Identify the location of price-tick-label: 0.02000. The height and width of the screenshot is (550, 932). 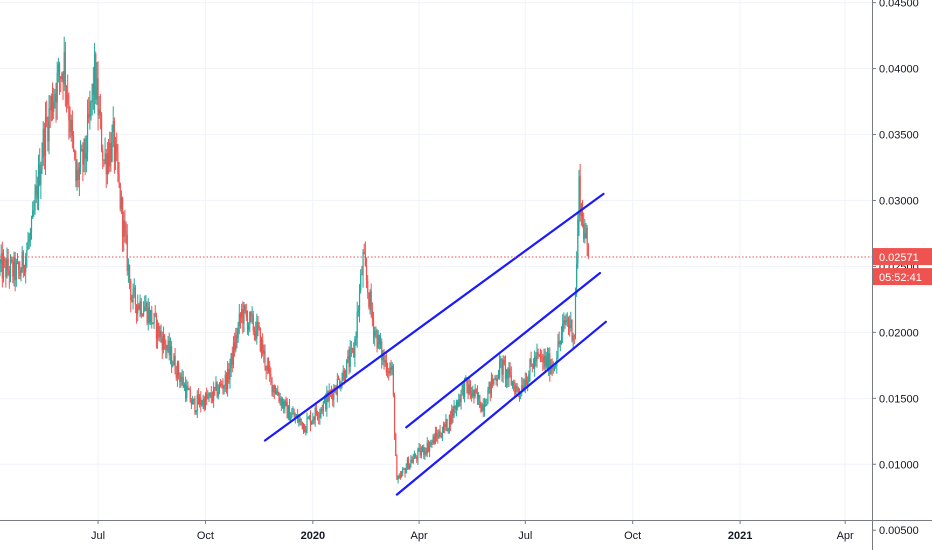
(899, 333).